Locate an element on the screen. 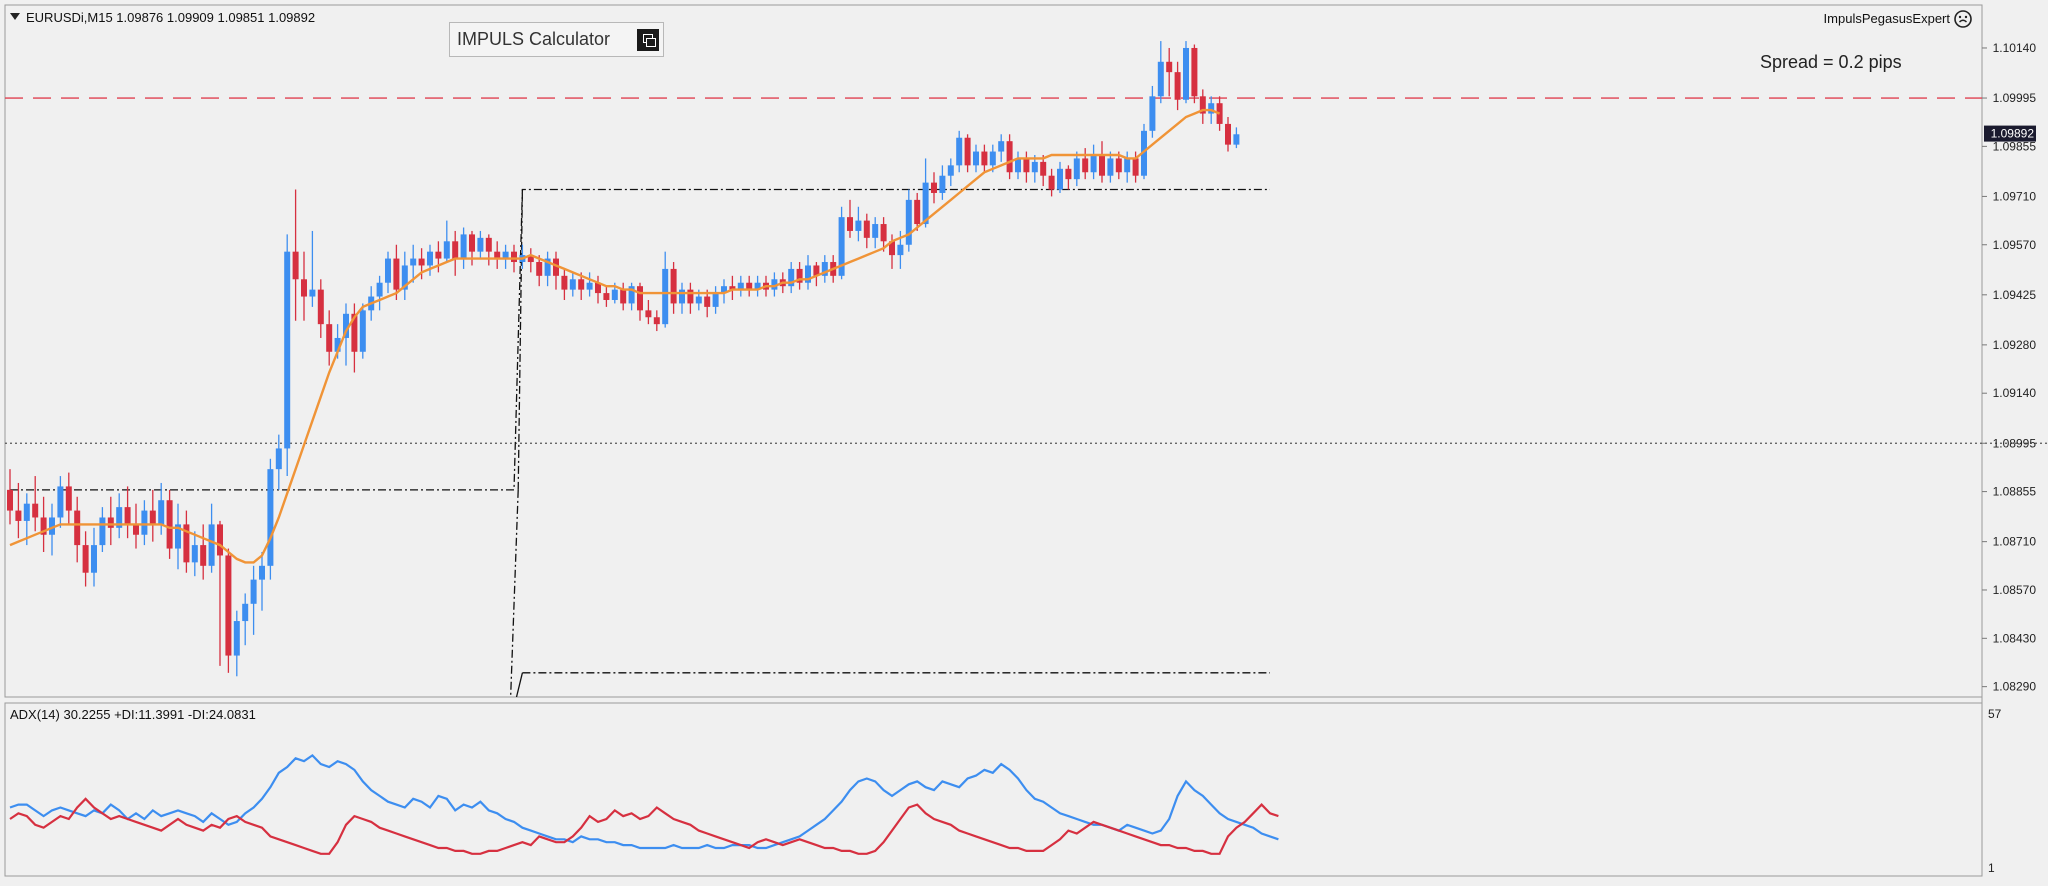 The width and height of the screenshot is (2048, 886). restore-window-icon is located at coordinates (648, 39).